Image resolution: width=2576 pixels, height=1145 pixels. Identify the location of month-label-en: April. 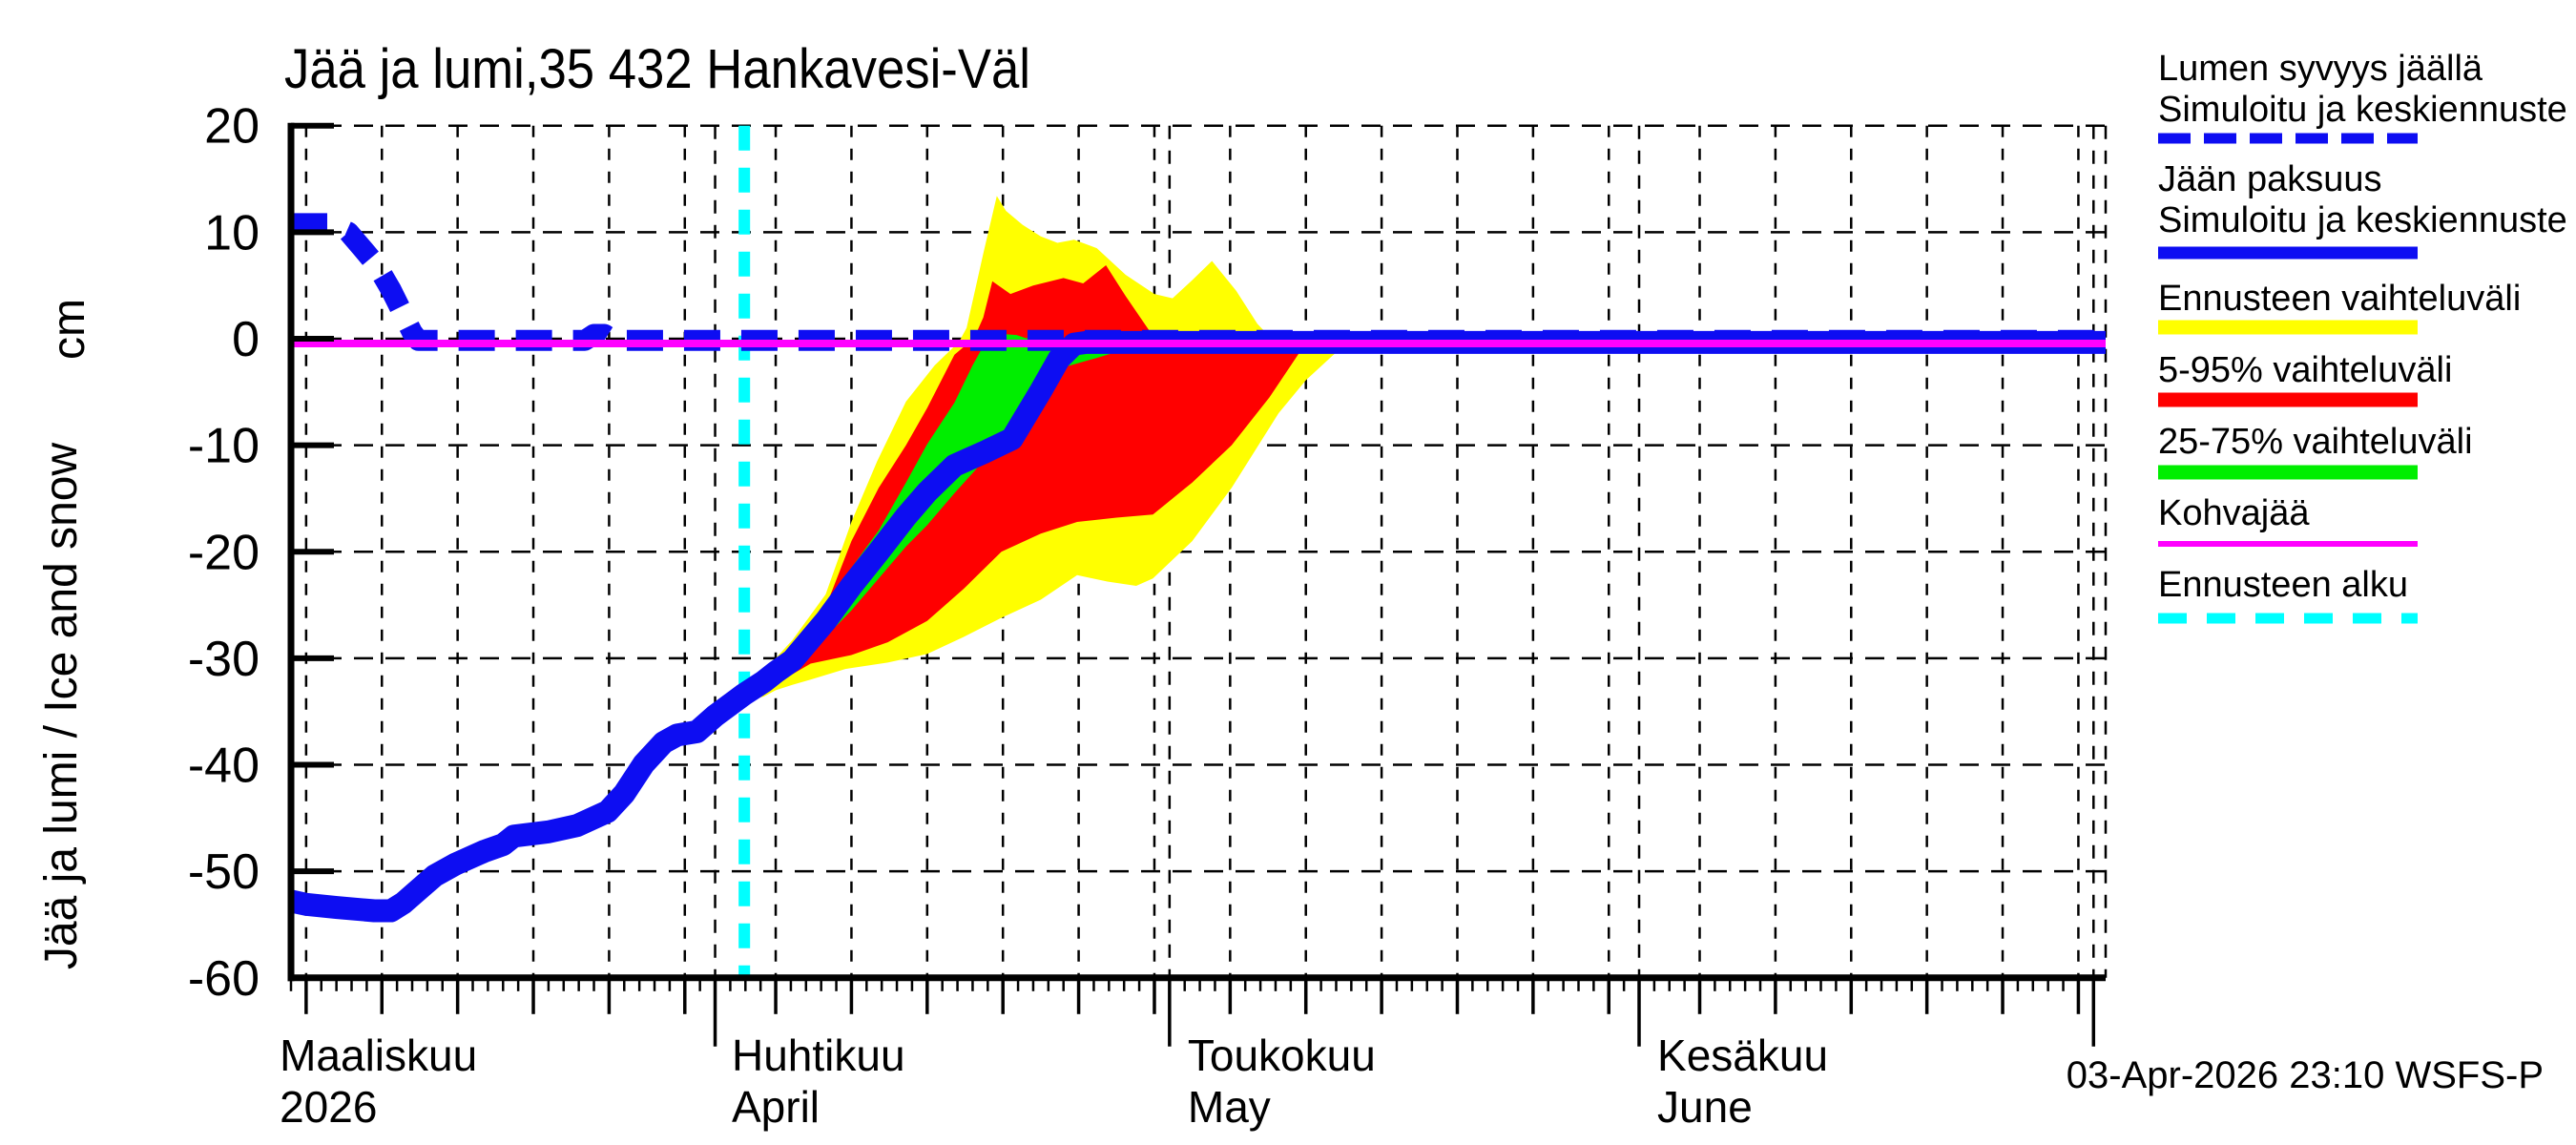
(776, 1107).